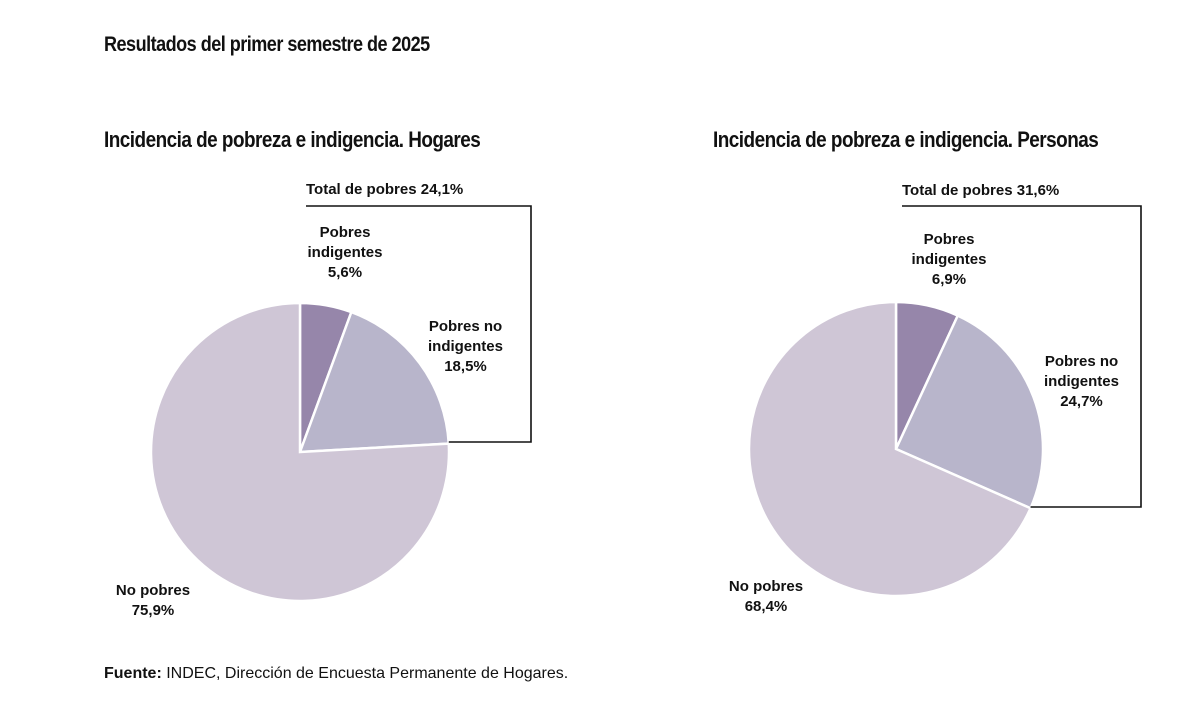 The image size is (1200, 713). Describe the element at coordinates (267, 44) in the screenshot. I see `page-title: Resultados del primer semestre de 2025` at that location.